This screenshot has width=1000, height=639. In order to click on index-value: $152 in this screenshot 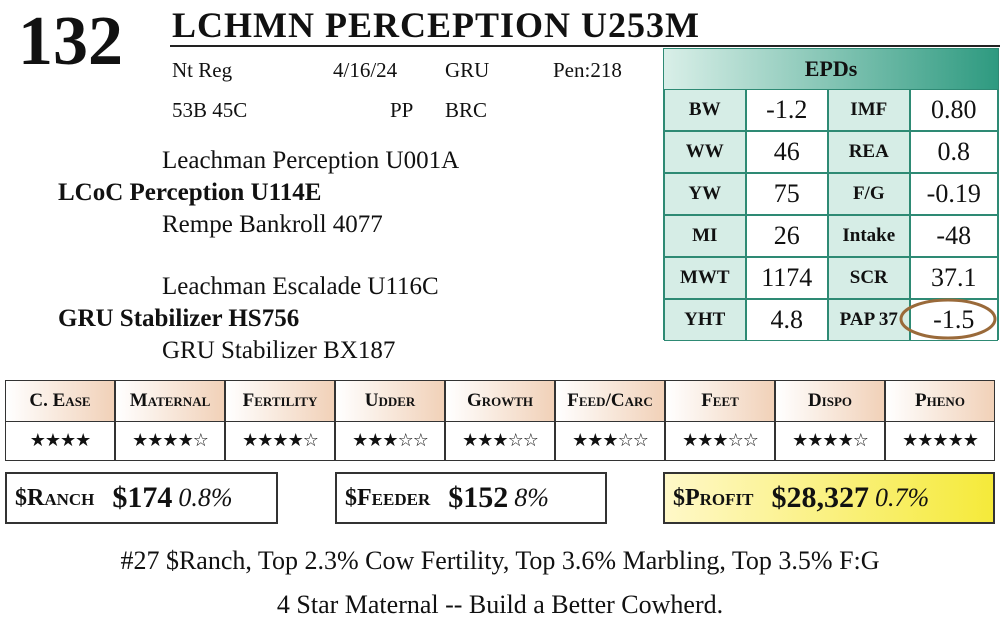, I will do `click(478, 497)`.